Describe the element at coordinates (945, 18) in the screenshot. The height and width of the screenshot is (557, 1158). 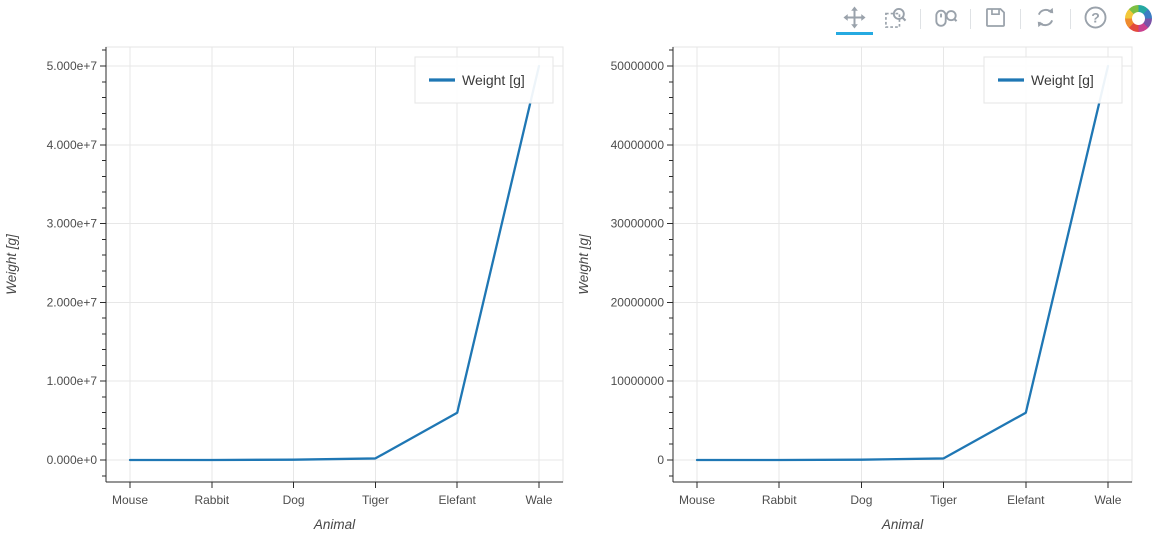
I see `wheel-zoom-tool-button` at that location.